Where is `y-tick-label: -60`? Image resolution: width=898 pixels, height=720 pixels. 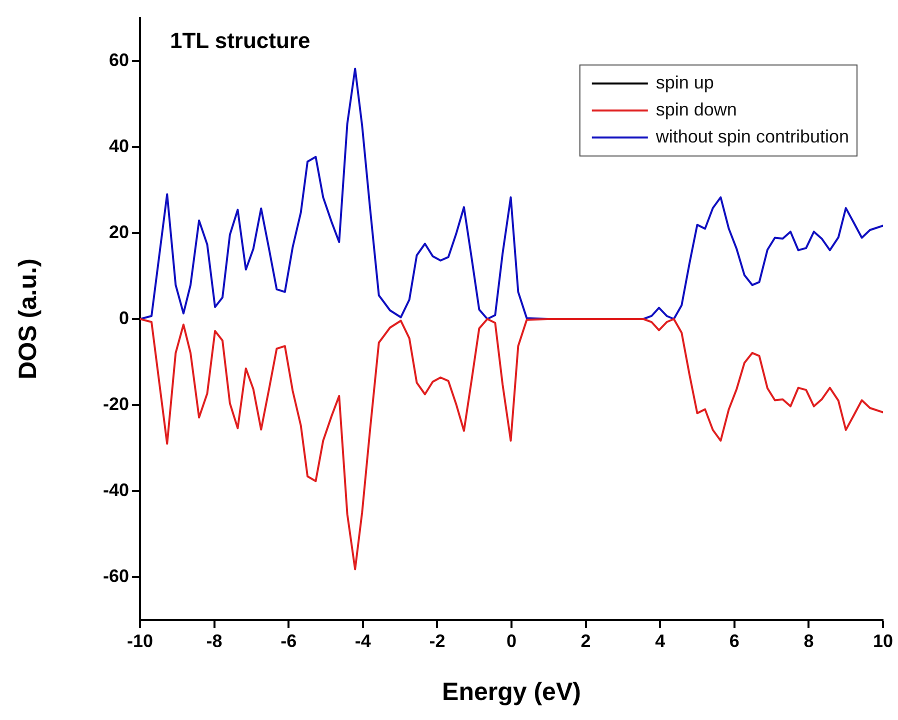 y-tick-label: -60 is located at coordinates (115, 576).